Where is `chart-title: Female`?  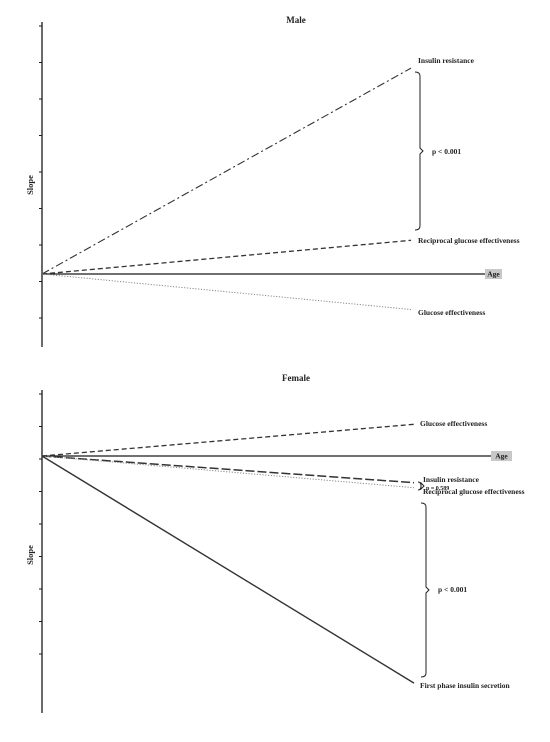 chart-title: Female is located at coordinates (296, 378).